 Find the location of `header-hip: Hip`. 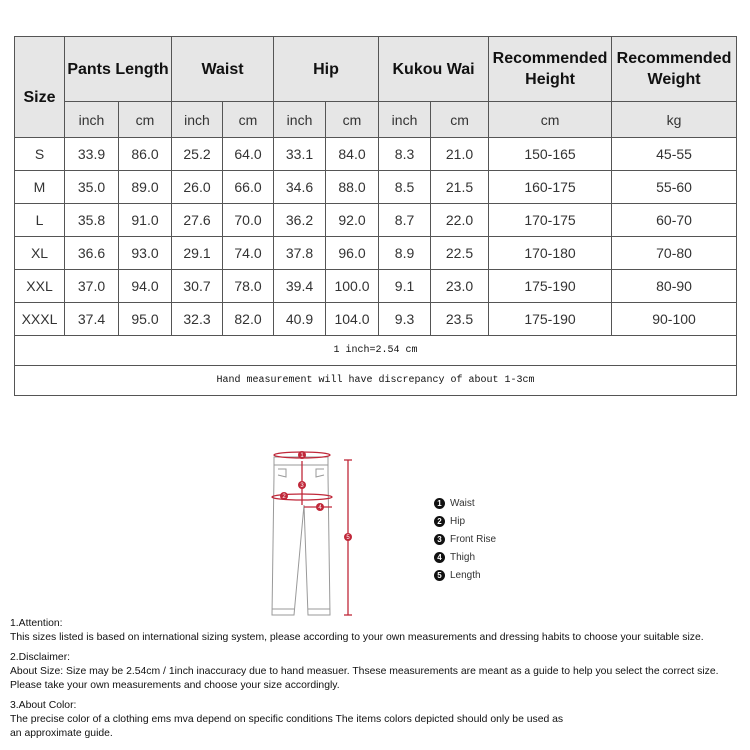

header-hip: Hip is located at coordinates (326, 69).